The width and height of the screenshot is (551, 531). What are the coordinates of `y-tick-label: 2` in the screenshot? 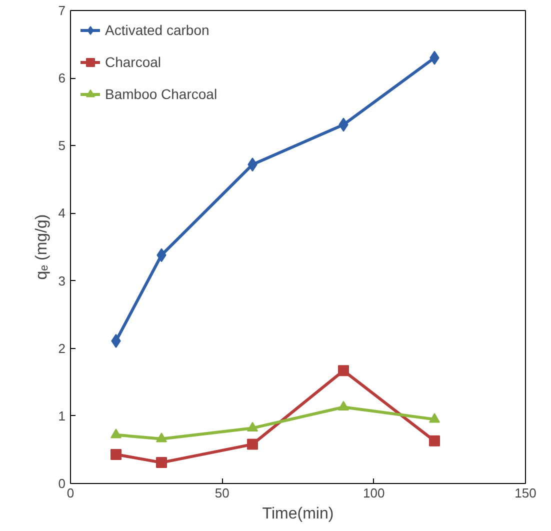 It's located at (62, 348).